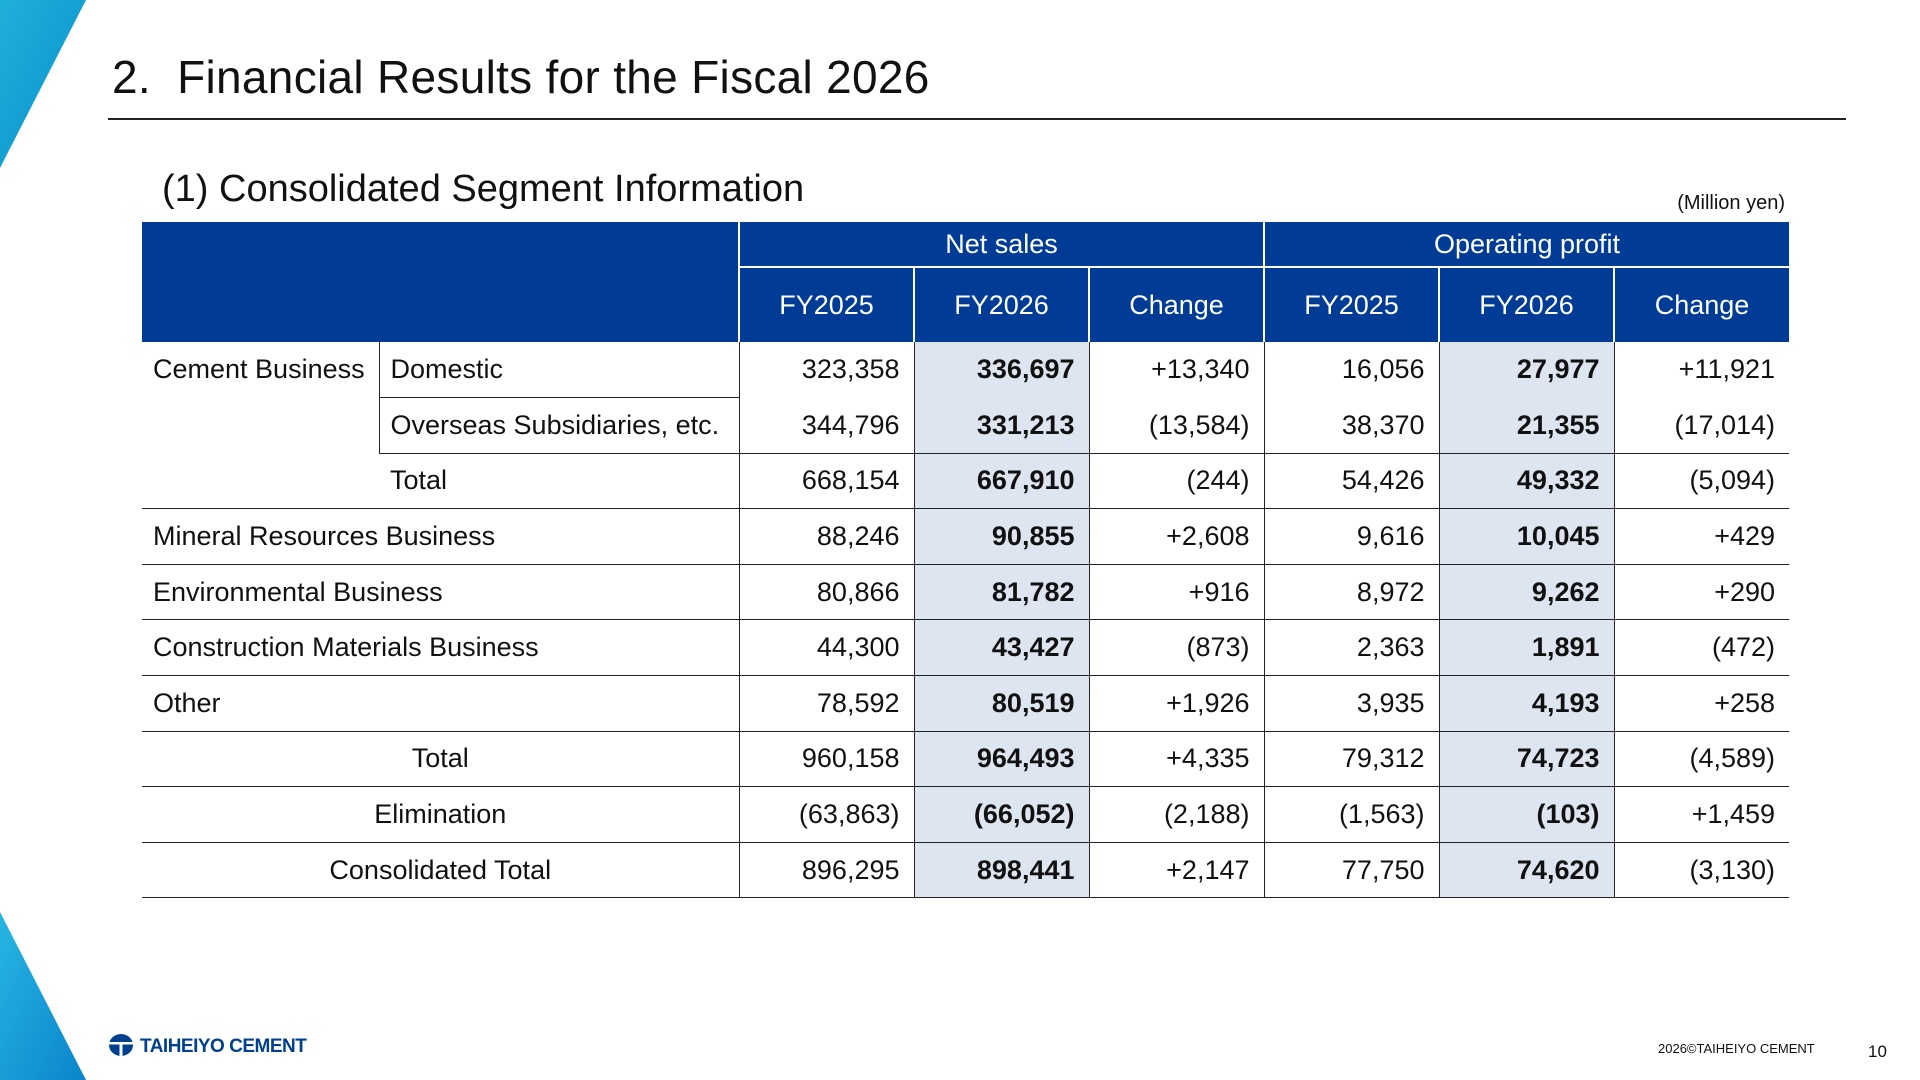 The image size is (1920, 1080). What do you see at coordinates (1351, 370) in the screenshot?
I see `cell-value: 16,056` at bounding box center [1351, 370].